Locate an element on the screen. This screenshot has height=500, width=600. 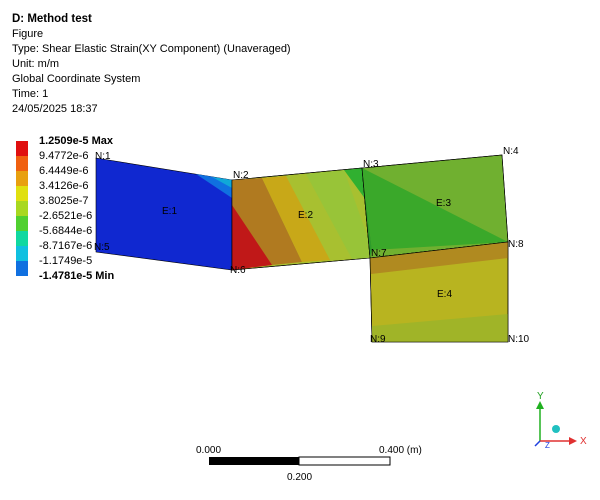
x-arrow-icon is located at coordinates (573, 441).